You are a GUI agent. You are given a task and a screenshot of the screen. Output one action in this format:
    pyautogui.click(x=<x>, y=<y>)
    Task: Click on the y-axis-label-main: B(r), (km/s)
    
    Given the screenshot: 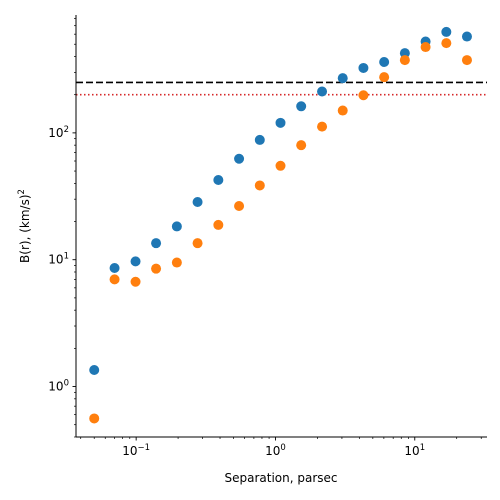 What is the action you would take?
    pyautogui.click(x=25, y=228)
    